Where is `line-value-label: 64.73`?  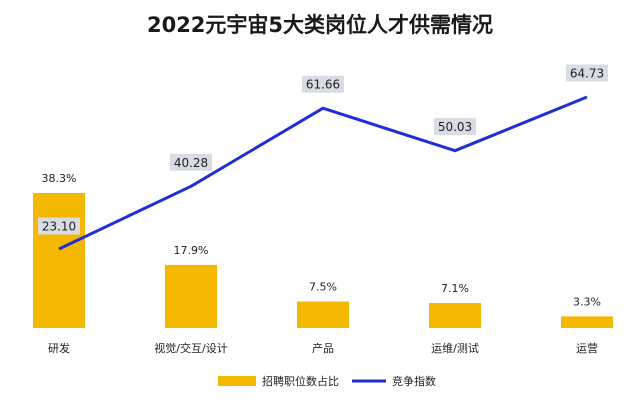
line-value-label: 64.73 is located at coordinates (587, 74).